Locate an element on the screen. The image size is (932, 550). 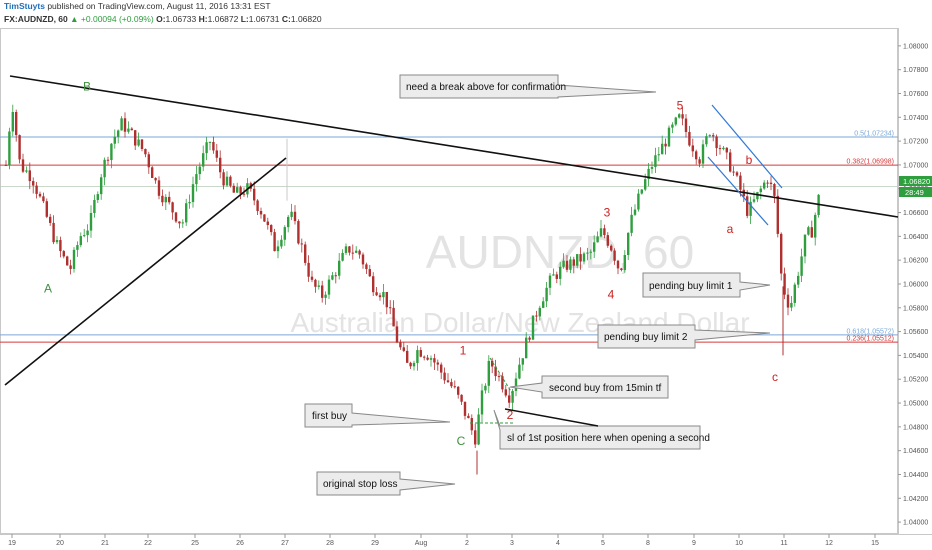
channel-upper-line is located at coordinates (747, 146).